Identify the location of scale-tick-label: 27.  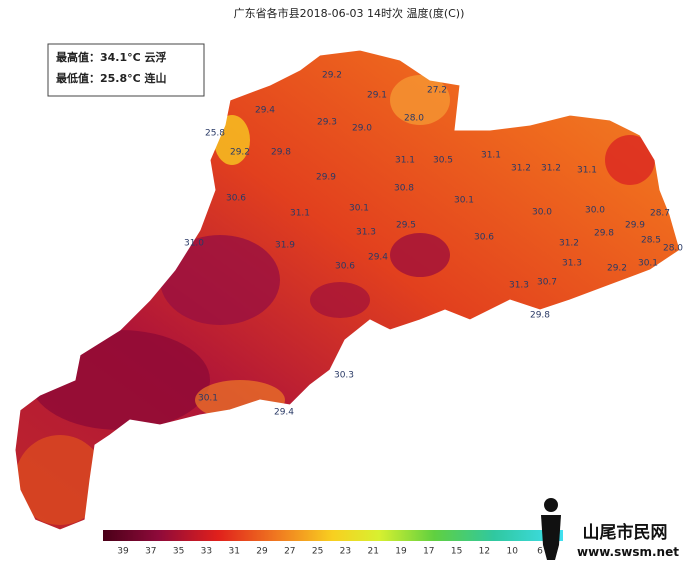
(289, 552).